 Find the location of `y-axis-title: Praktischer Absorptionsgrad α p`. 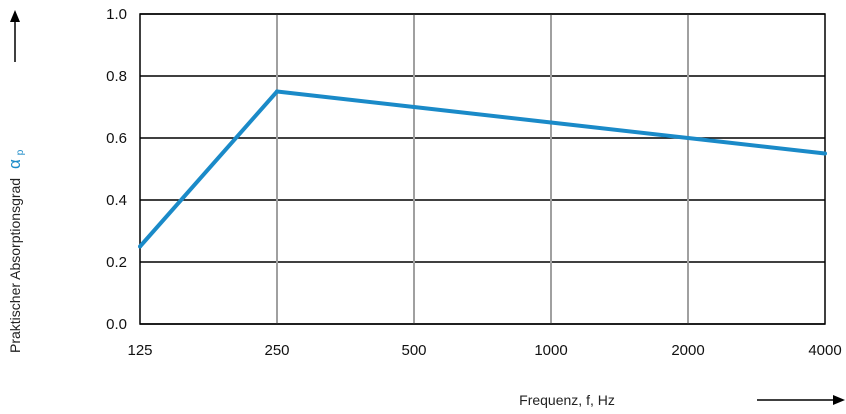

y-axis-title: Praktischer Absorptionsgrad α p is located at coordinates (15, 251).